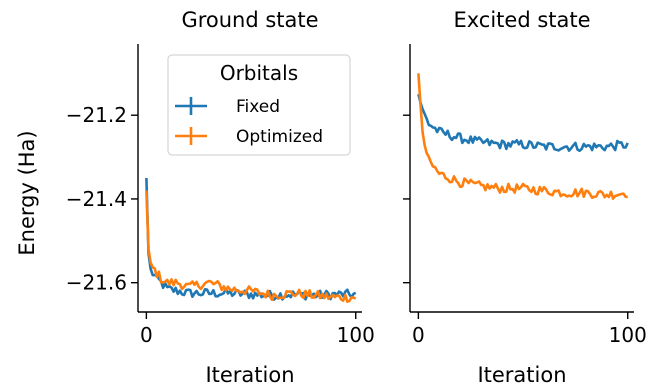 Image resolution: width=652 pixels, height=386 pixels. I want to click on panel-title: Ground state, so click(249, 20).